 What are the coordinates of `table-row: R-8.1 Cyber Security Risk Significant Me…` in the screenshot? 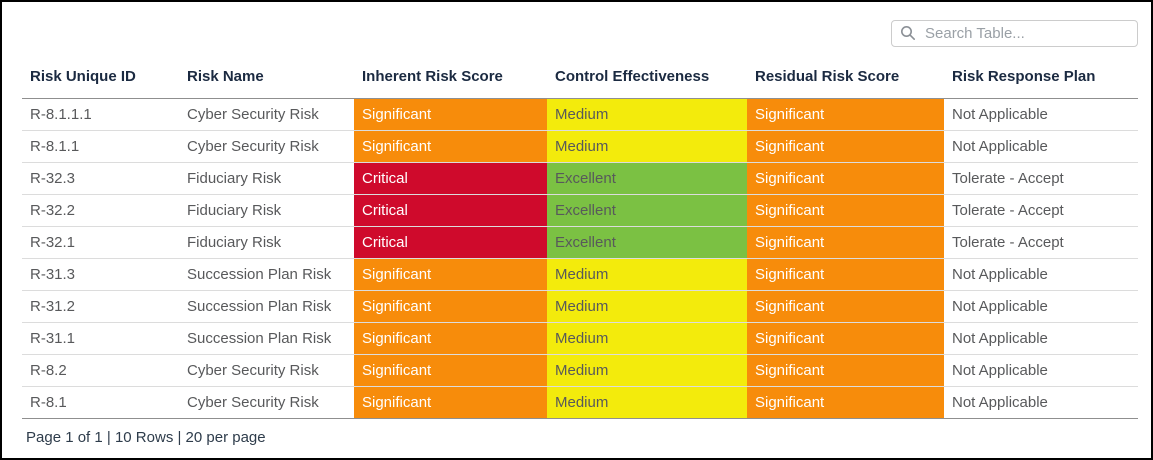 It's located at (580, 402).